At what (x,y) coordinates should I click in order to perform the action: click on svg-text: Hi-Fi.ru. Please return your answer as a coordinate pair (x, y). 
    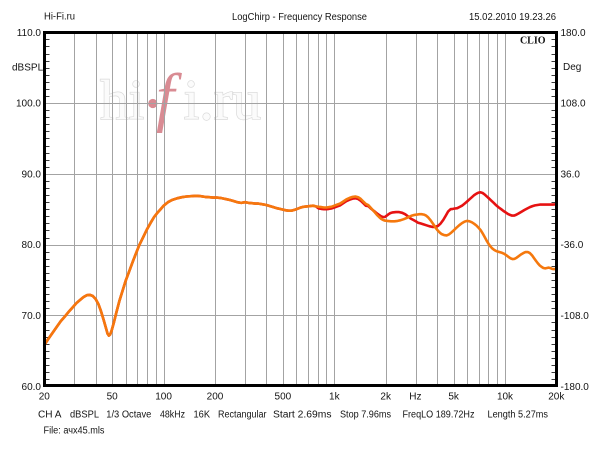
    Looking at the image, I should click on (59, 17).